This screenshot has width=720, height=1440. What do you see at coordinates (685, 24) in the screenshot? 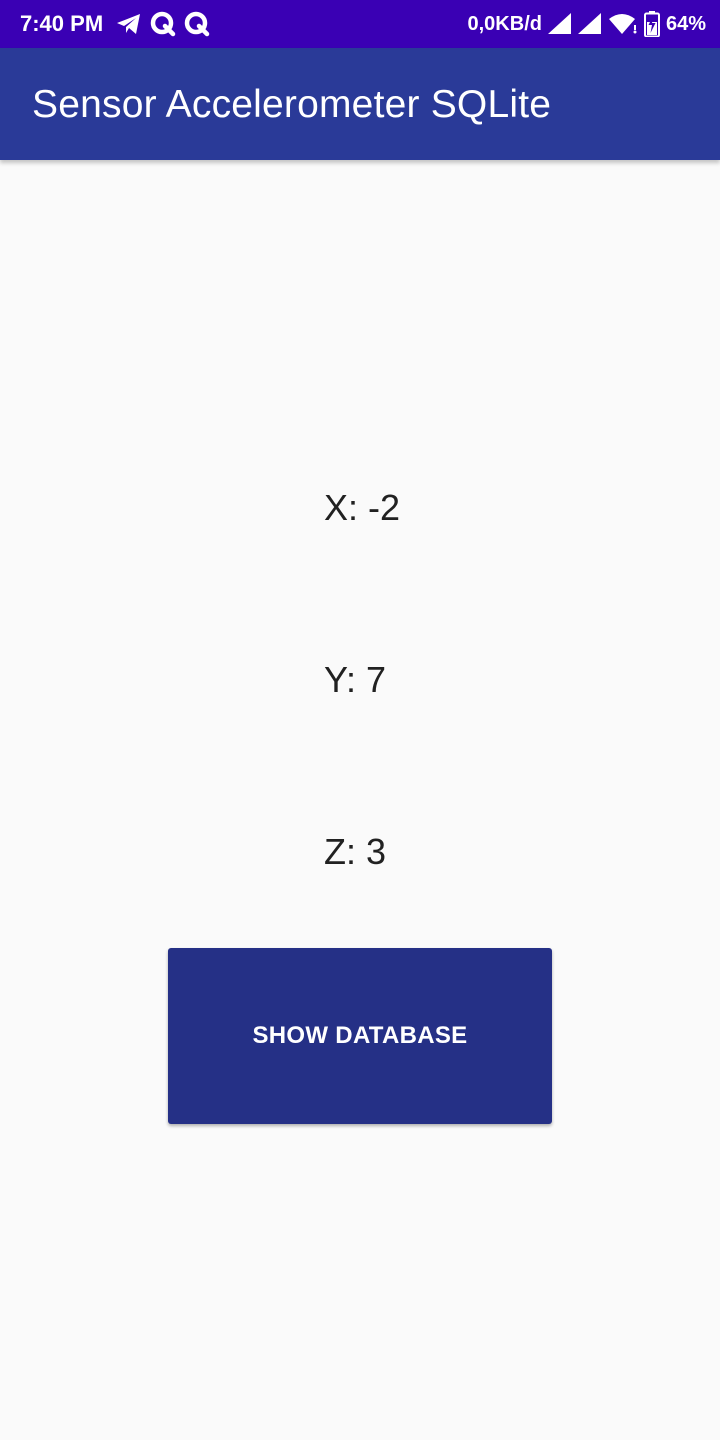
I see `battery-percent: 64%` at bounding box center [685, 24].